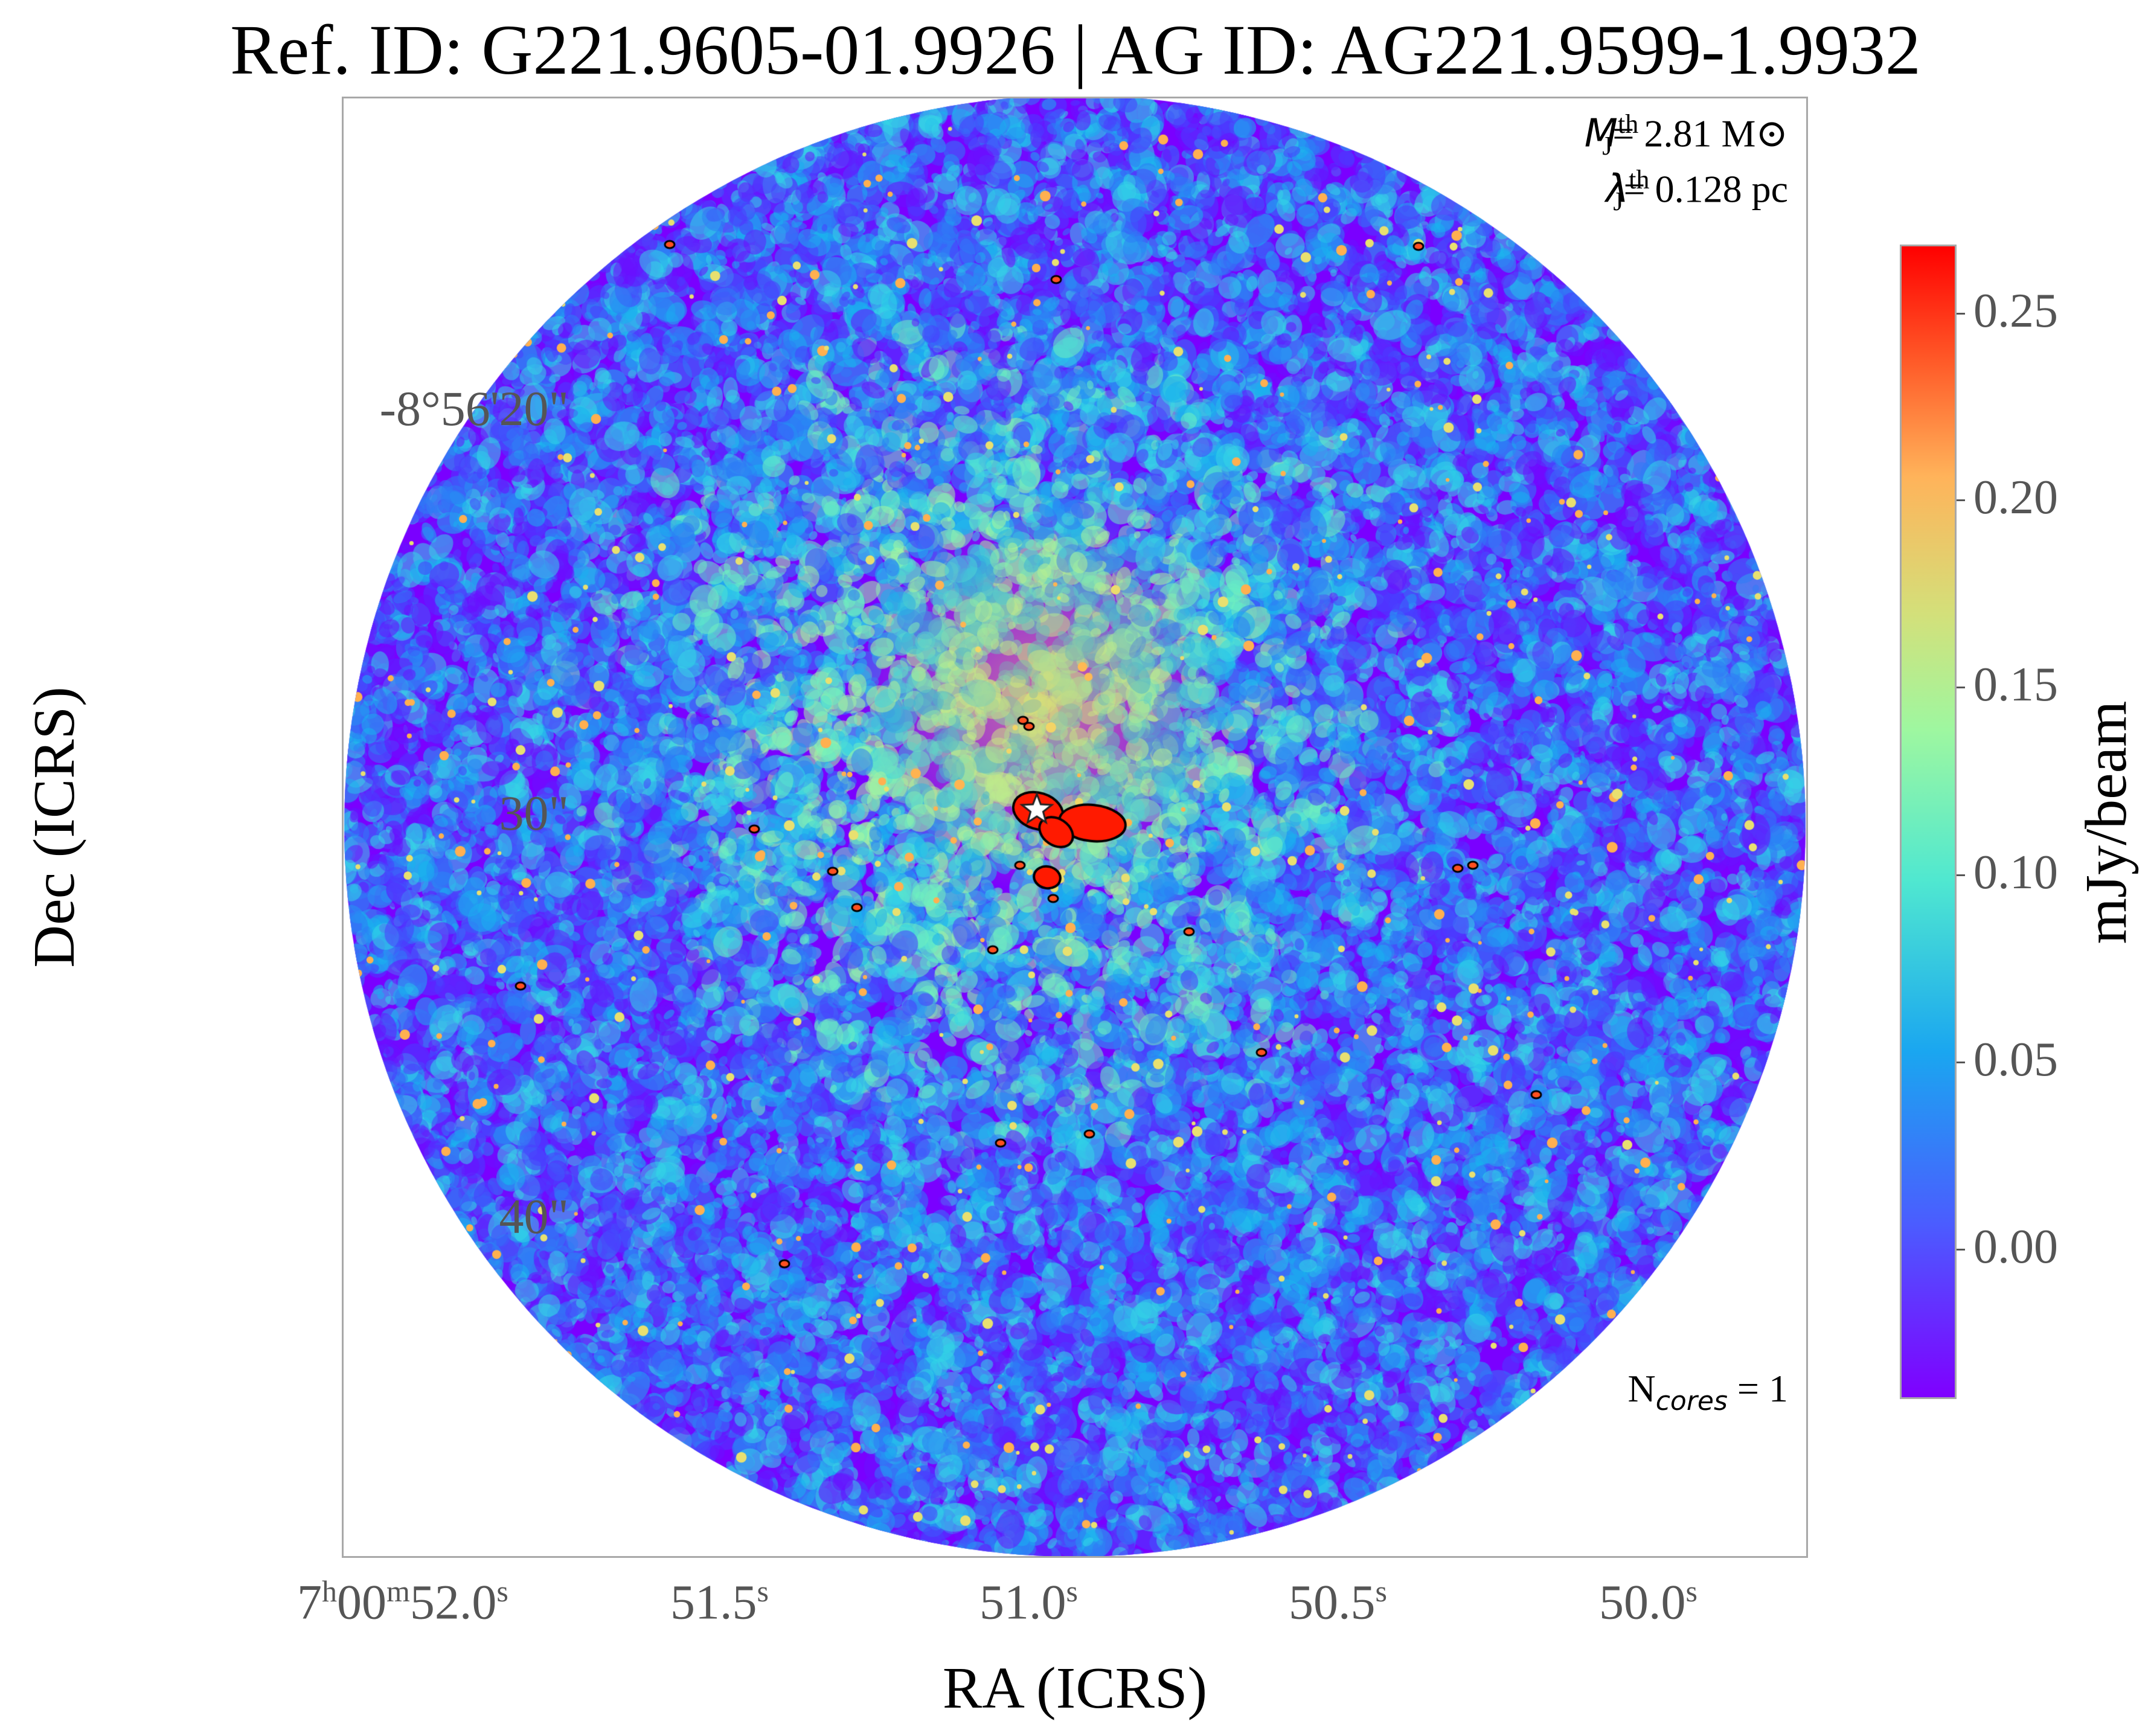 This screenshot has height=1736, width=2151. I want to click on y-axis-label: Dec (ICRS), so click(55, 827).